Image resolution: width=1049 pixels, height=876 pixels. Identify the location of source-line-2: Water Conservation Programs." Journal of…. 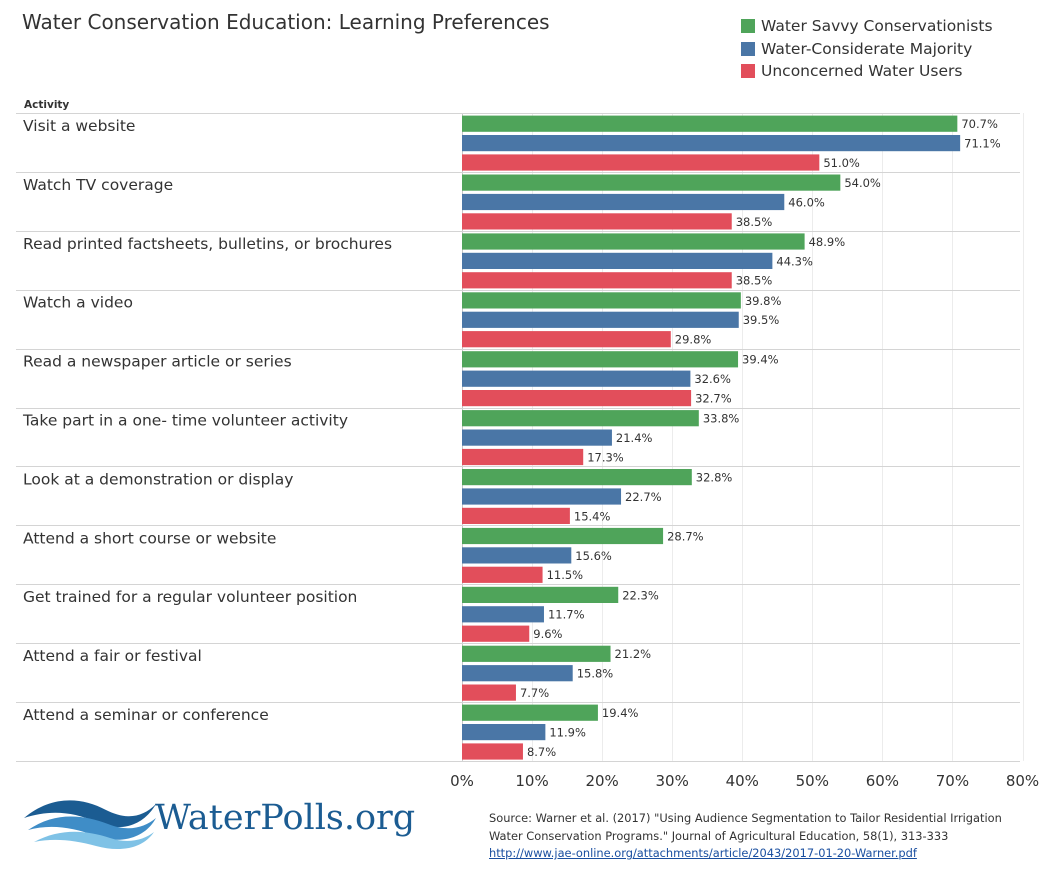
(719, 835).